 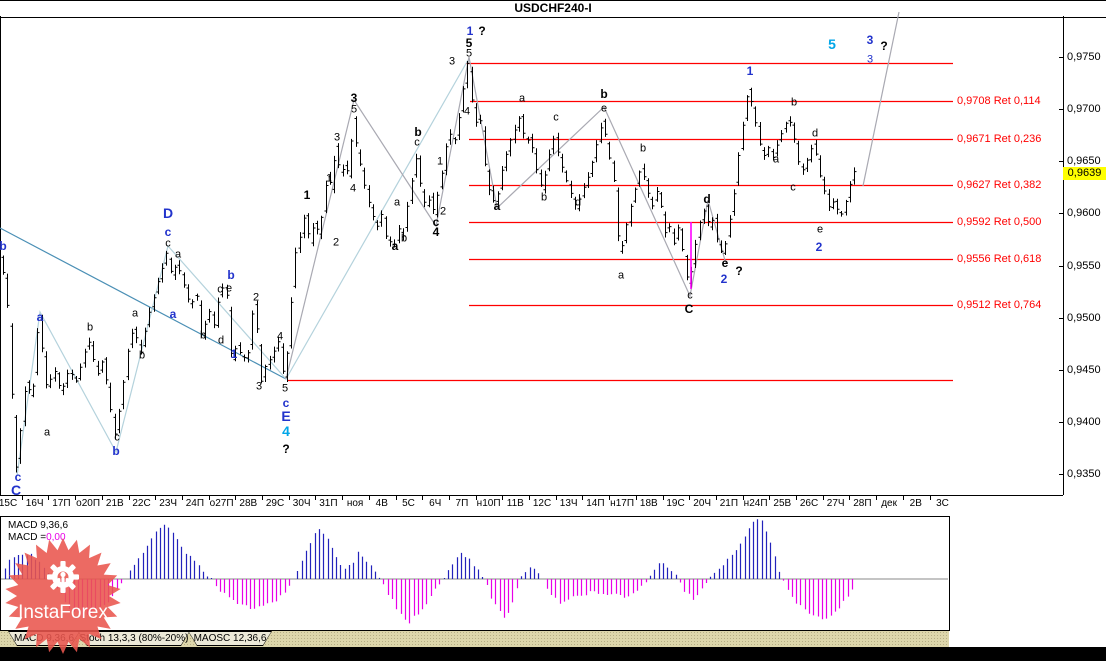 What do you see at coordinates (328, 503) in the screenshot?
I see `time-label: 31П` at bounding box center [328, 503].